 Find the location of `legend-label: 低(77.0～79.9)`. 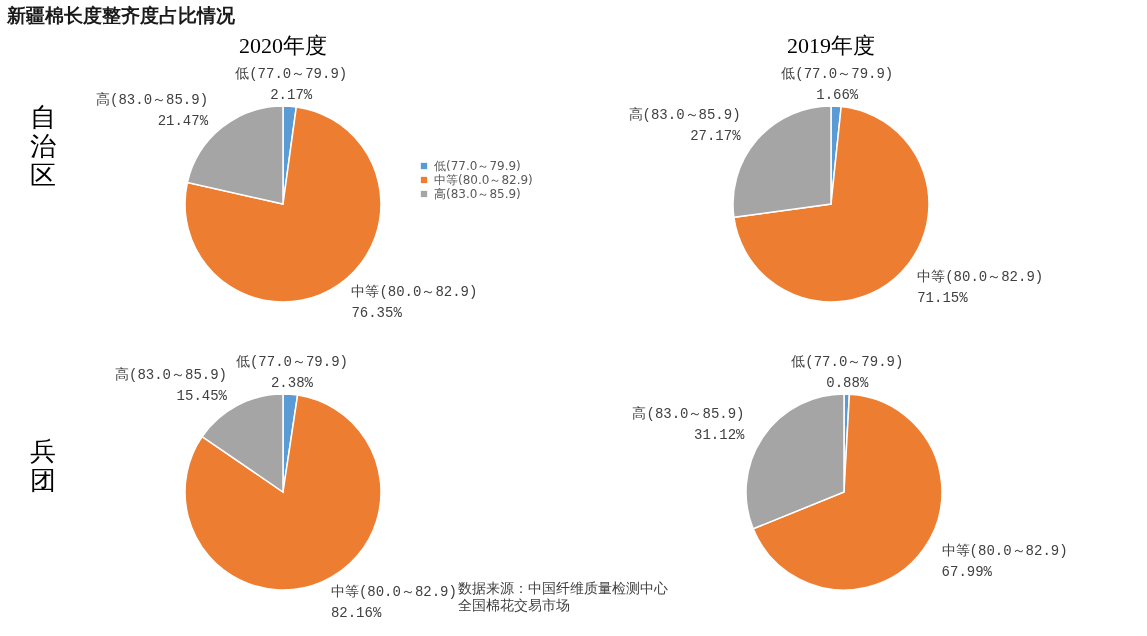

legend-label: 低(77.0～79.9) is located at coordinates (477, 166).